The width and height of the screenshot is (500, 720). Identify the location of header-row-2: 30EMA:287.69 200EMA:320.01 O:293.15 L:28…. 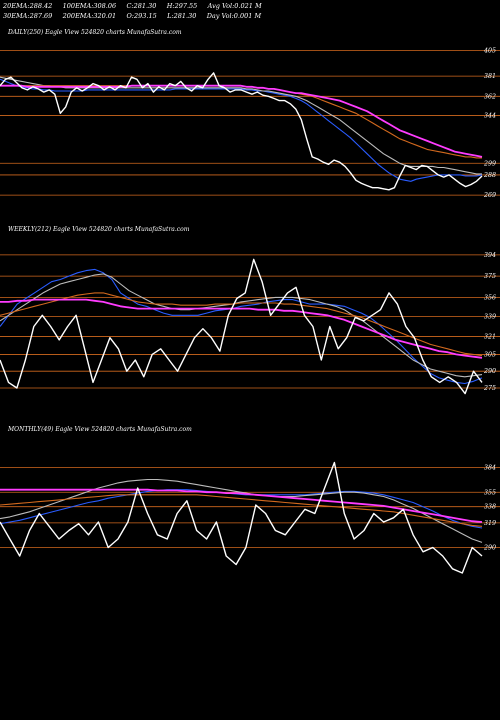
(132, 16).